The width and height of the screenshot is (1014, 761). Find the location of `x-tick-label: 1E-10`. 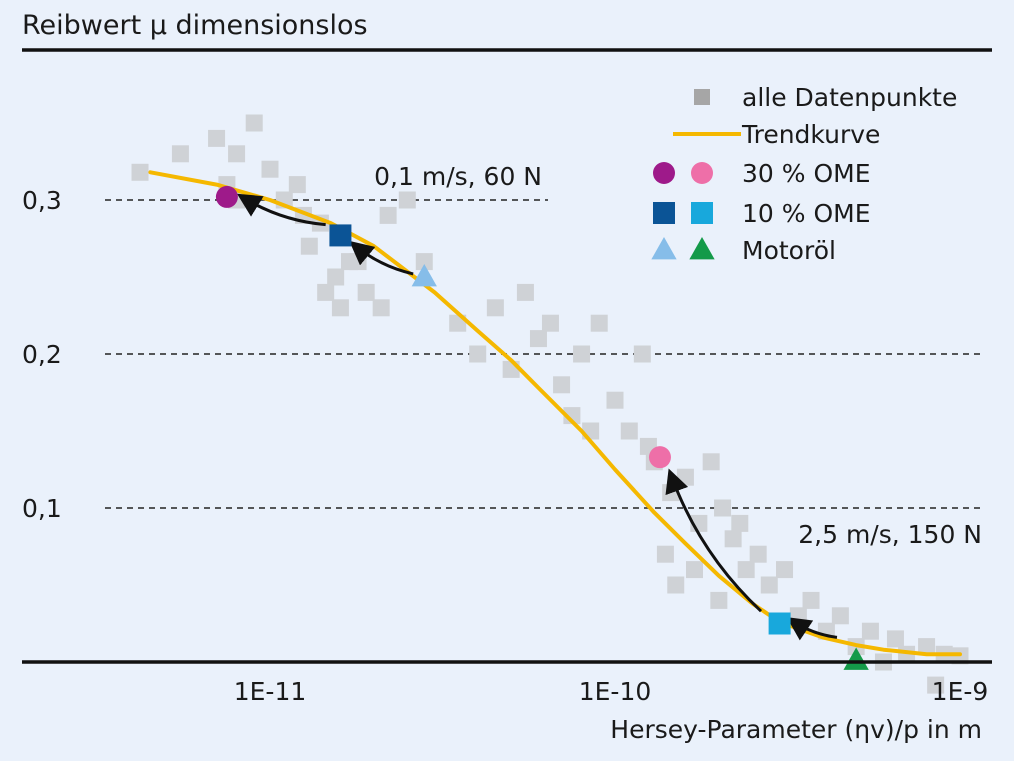

x-tick-label: 1E-10 is located at coordinates (615, 691).